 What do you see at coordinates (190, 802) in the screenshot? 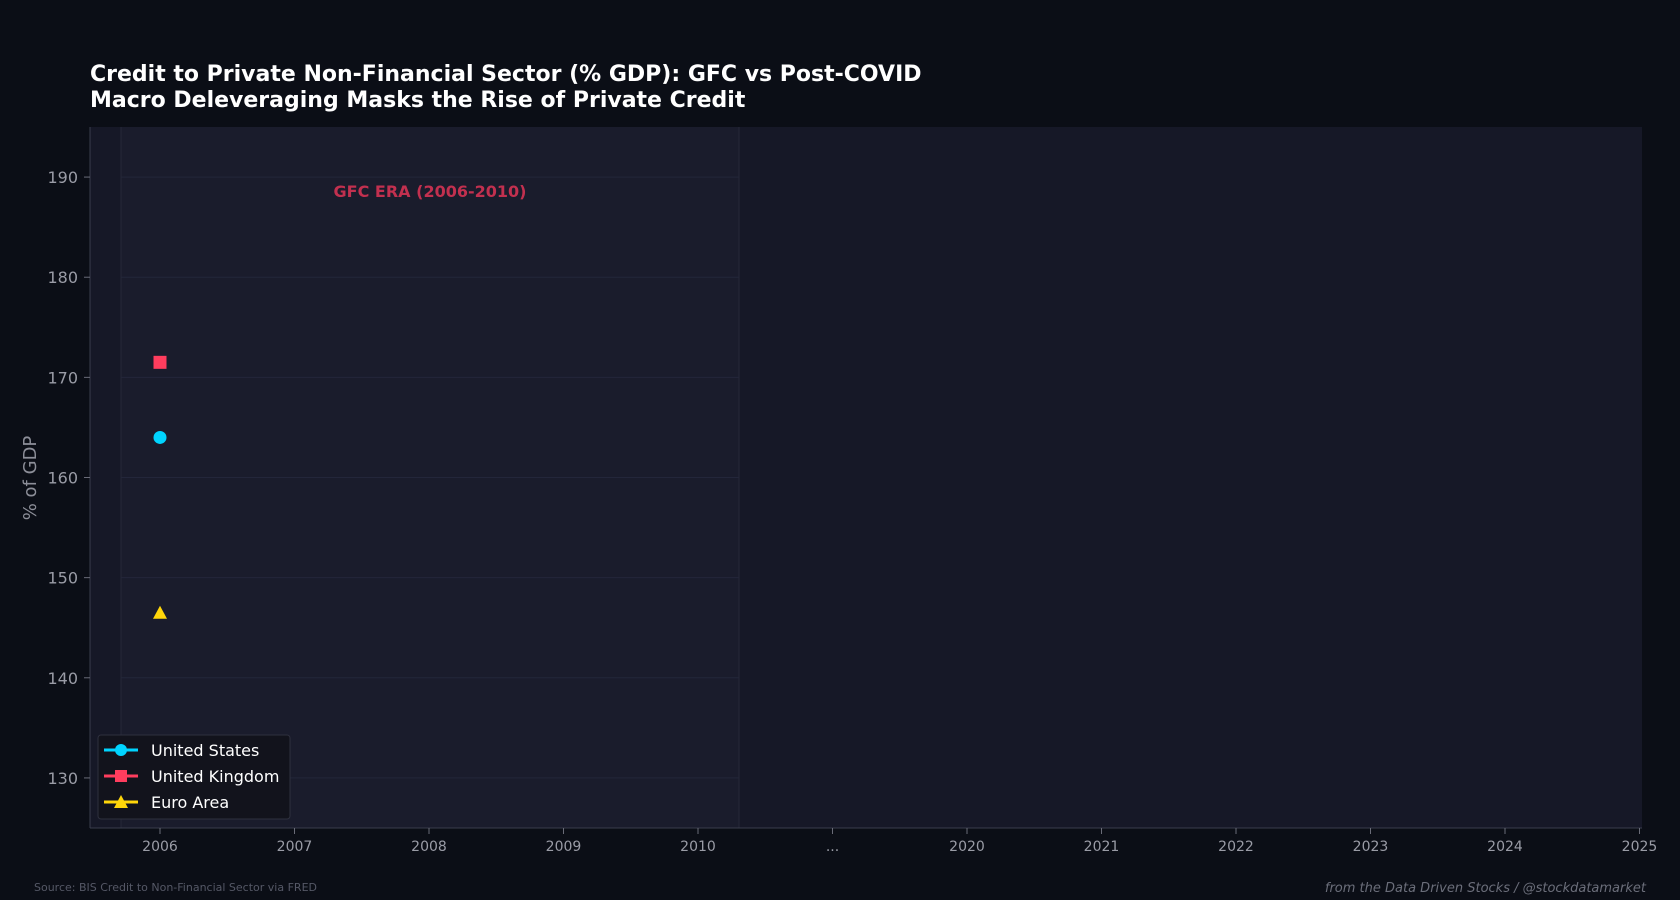
I see `legend-label-ea: Euro Area` at bounding box center [190, 802].